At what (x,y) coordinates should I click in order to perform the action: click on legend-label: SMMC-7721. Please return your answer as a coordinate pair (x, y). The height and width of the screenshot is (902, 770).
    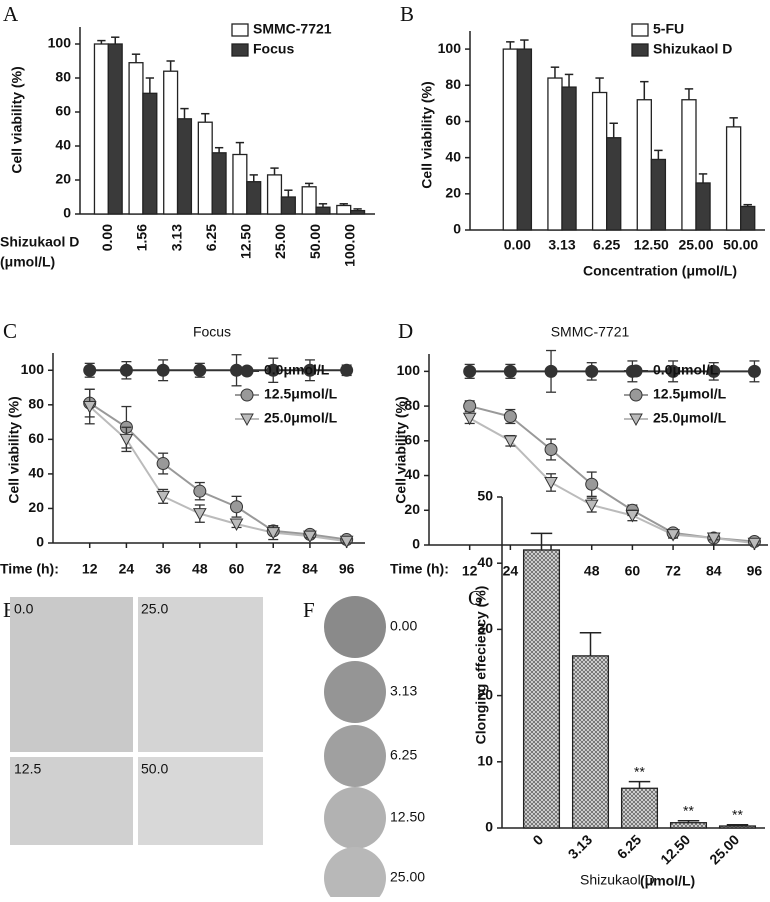
    Looking at the image, I should click on (292, 29).